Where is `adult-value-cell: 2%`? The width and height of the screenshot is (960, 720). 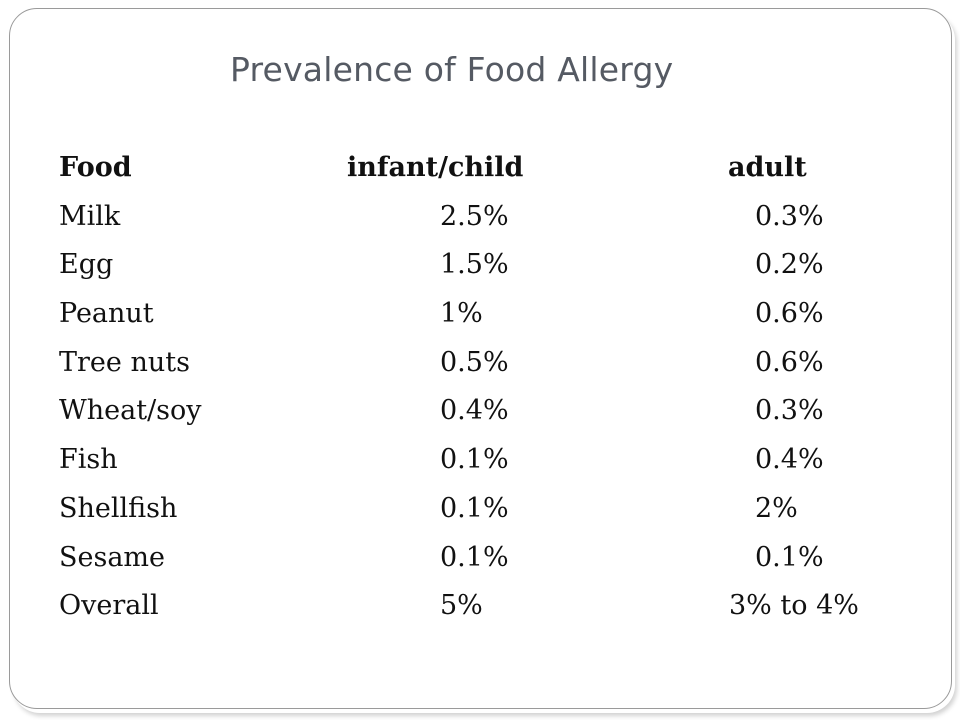 adult-value-cell: 2% is located at coordinates (776, 508).